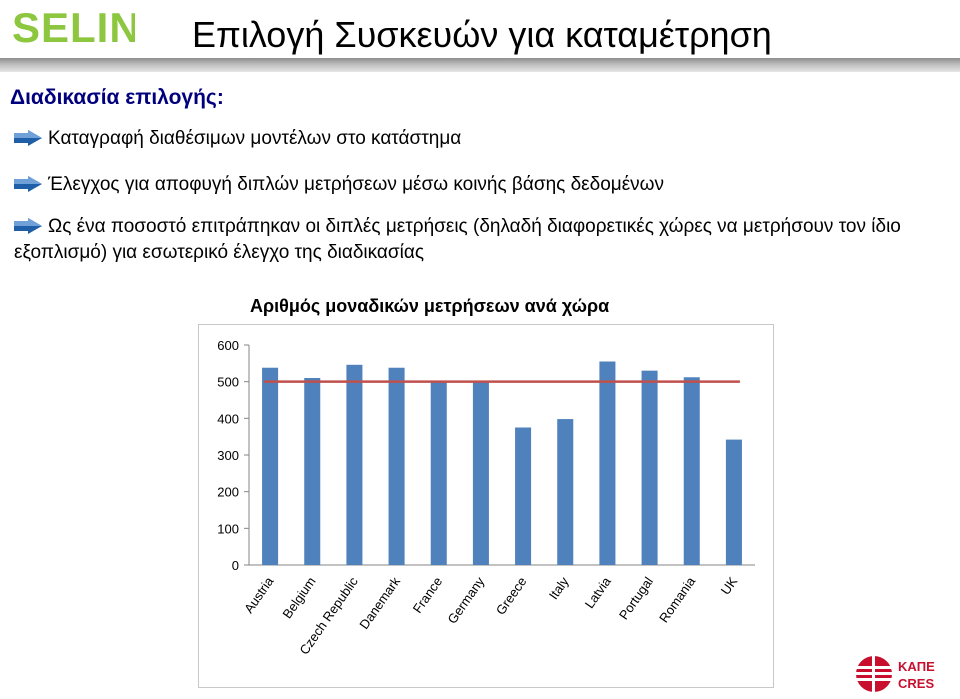 The width and height of the screenshot is (960, 699). I want to click on x-tick-label: Germany, so click(465, 600).